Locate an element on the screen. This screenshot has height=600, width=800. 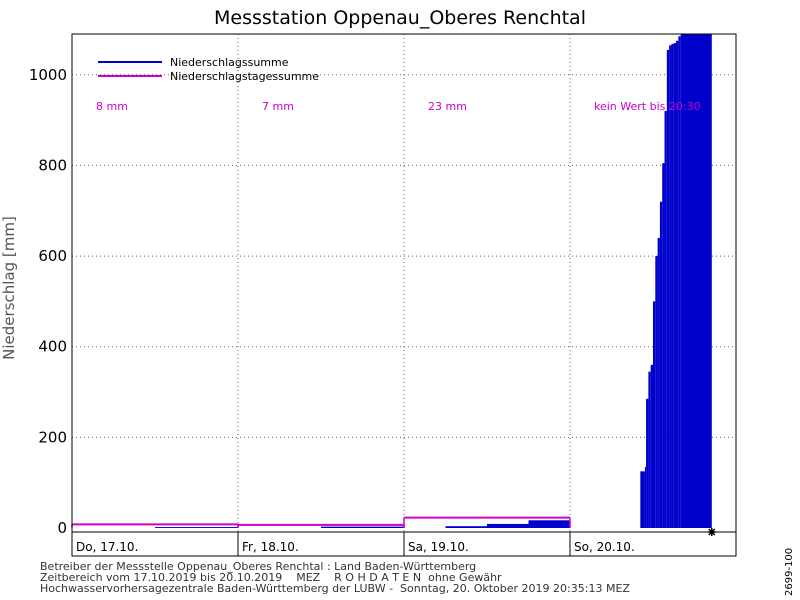
daily-series-line is located at coordinates (321, 522).